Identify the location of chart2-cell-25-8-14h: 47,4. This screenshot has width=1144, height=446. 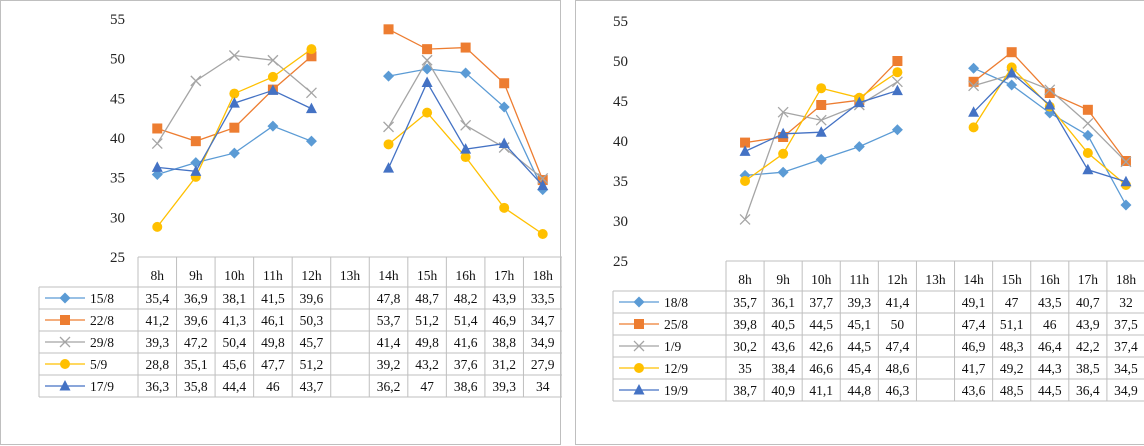
(974, 324).